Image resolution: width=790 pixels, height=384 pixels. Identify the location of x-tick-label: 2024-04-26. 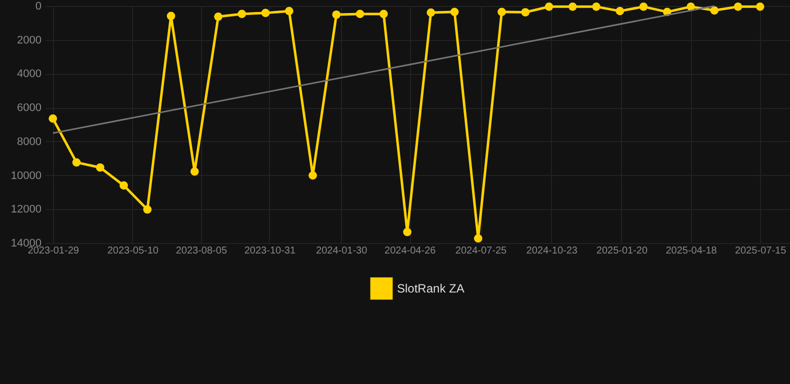
(410, 251).